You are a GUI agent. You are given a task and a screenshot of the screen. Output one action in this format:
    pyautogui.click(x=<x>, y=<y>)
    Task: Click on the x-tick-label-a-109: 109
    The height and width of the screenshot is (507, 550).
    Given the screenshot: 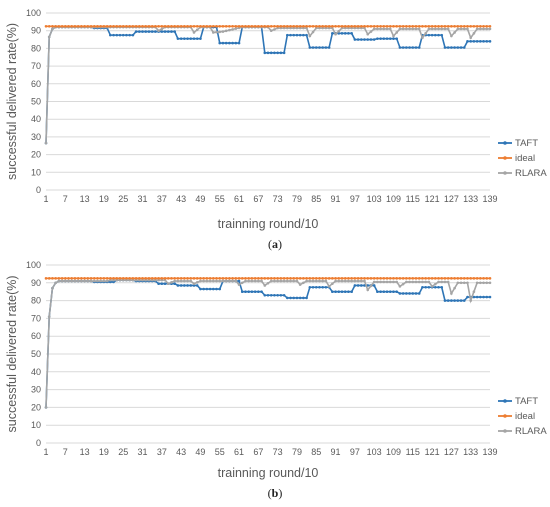 What is the action you would take?
    pyautogui.click(x=393, y=199)
    